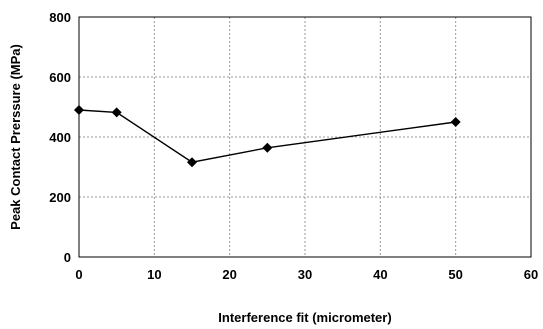  What do you see at coordinates (380, 274) in the screenshot?
I see `x-tick-label: 40` at bounding box center [380, 274].